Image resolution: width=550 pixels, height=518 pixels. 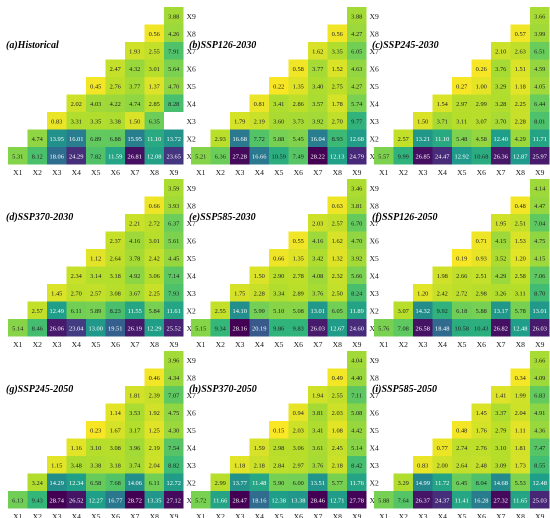 I want to click on cell-value-label: 5.89, so click(x=95, y=311).